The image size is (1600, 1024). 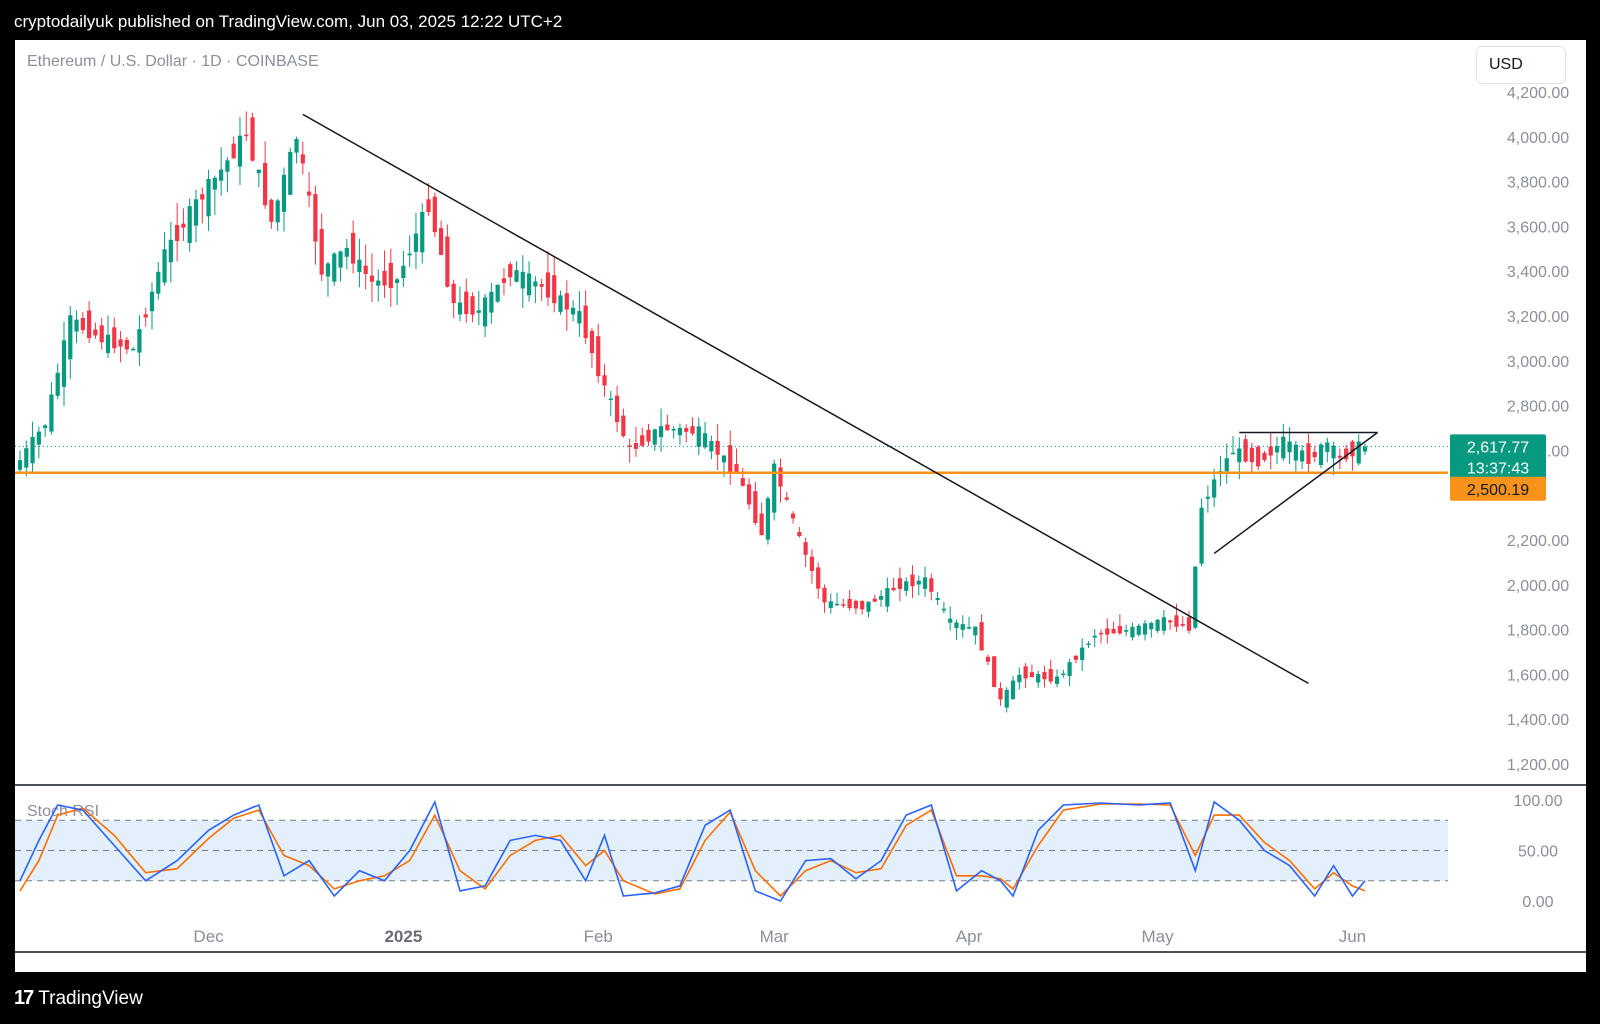 What do you see at coordinates (1521, 65) in the screenshot?
I see `currency-button: USD` at bounding box center [1521, 65].